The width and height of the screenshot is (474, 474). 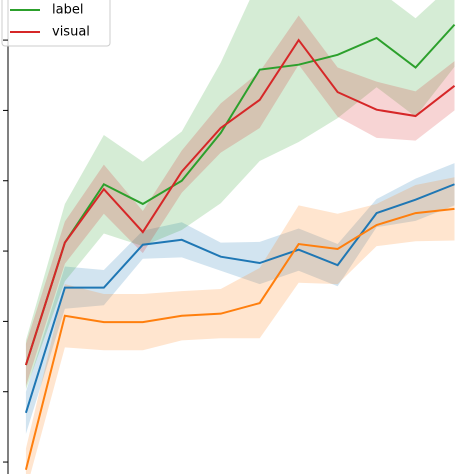 What do you see at coordinates (67, 10) in the screenshot?
I see `legend-label: label` at bounding box center [67, 10].